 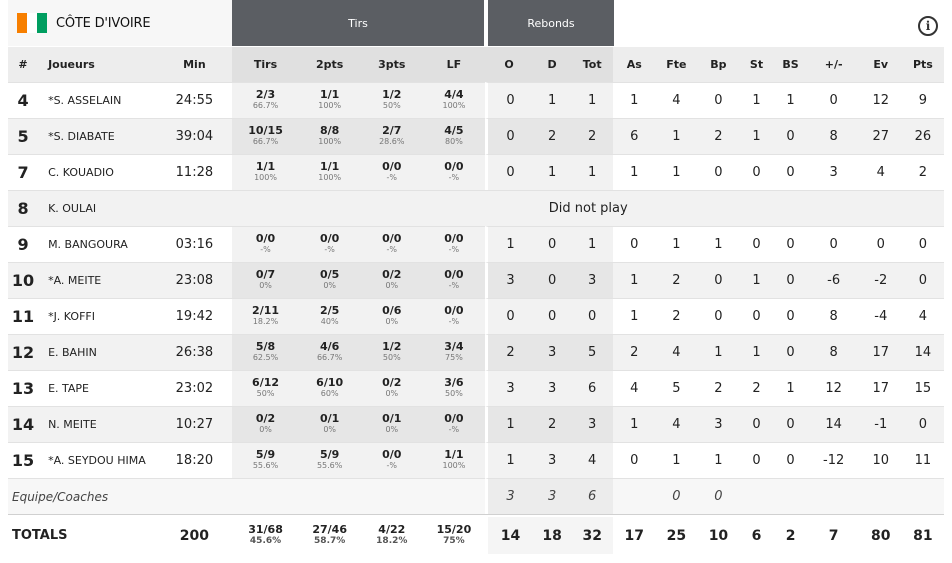 What do you see at coordinates (676, 352) in the screenshot?
I see `stat-fte: 4` at bounding box center [676, 352].